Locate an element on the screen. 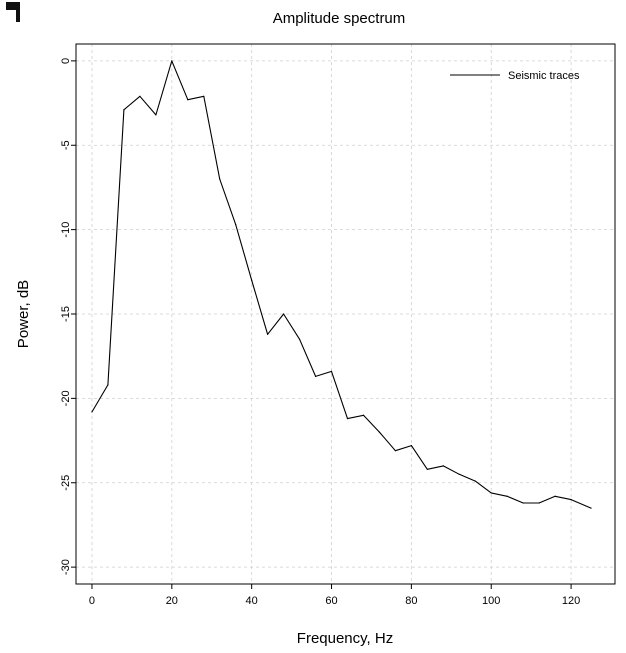 The height and width of the screenshot is (653, 626). y-axis-label: Power, dB is located at coordinates (23, 314).